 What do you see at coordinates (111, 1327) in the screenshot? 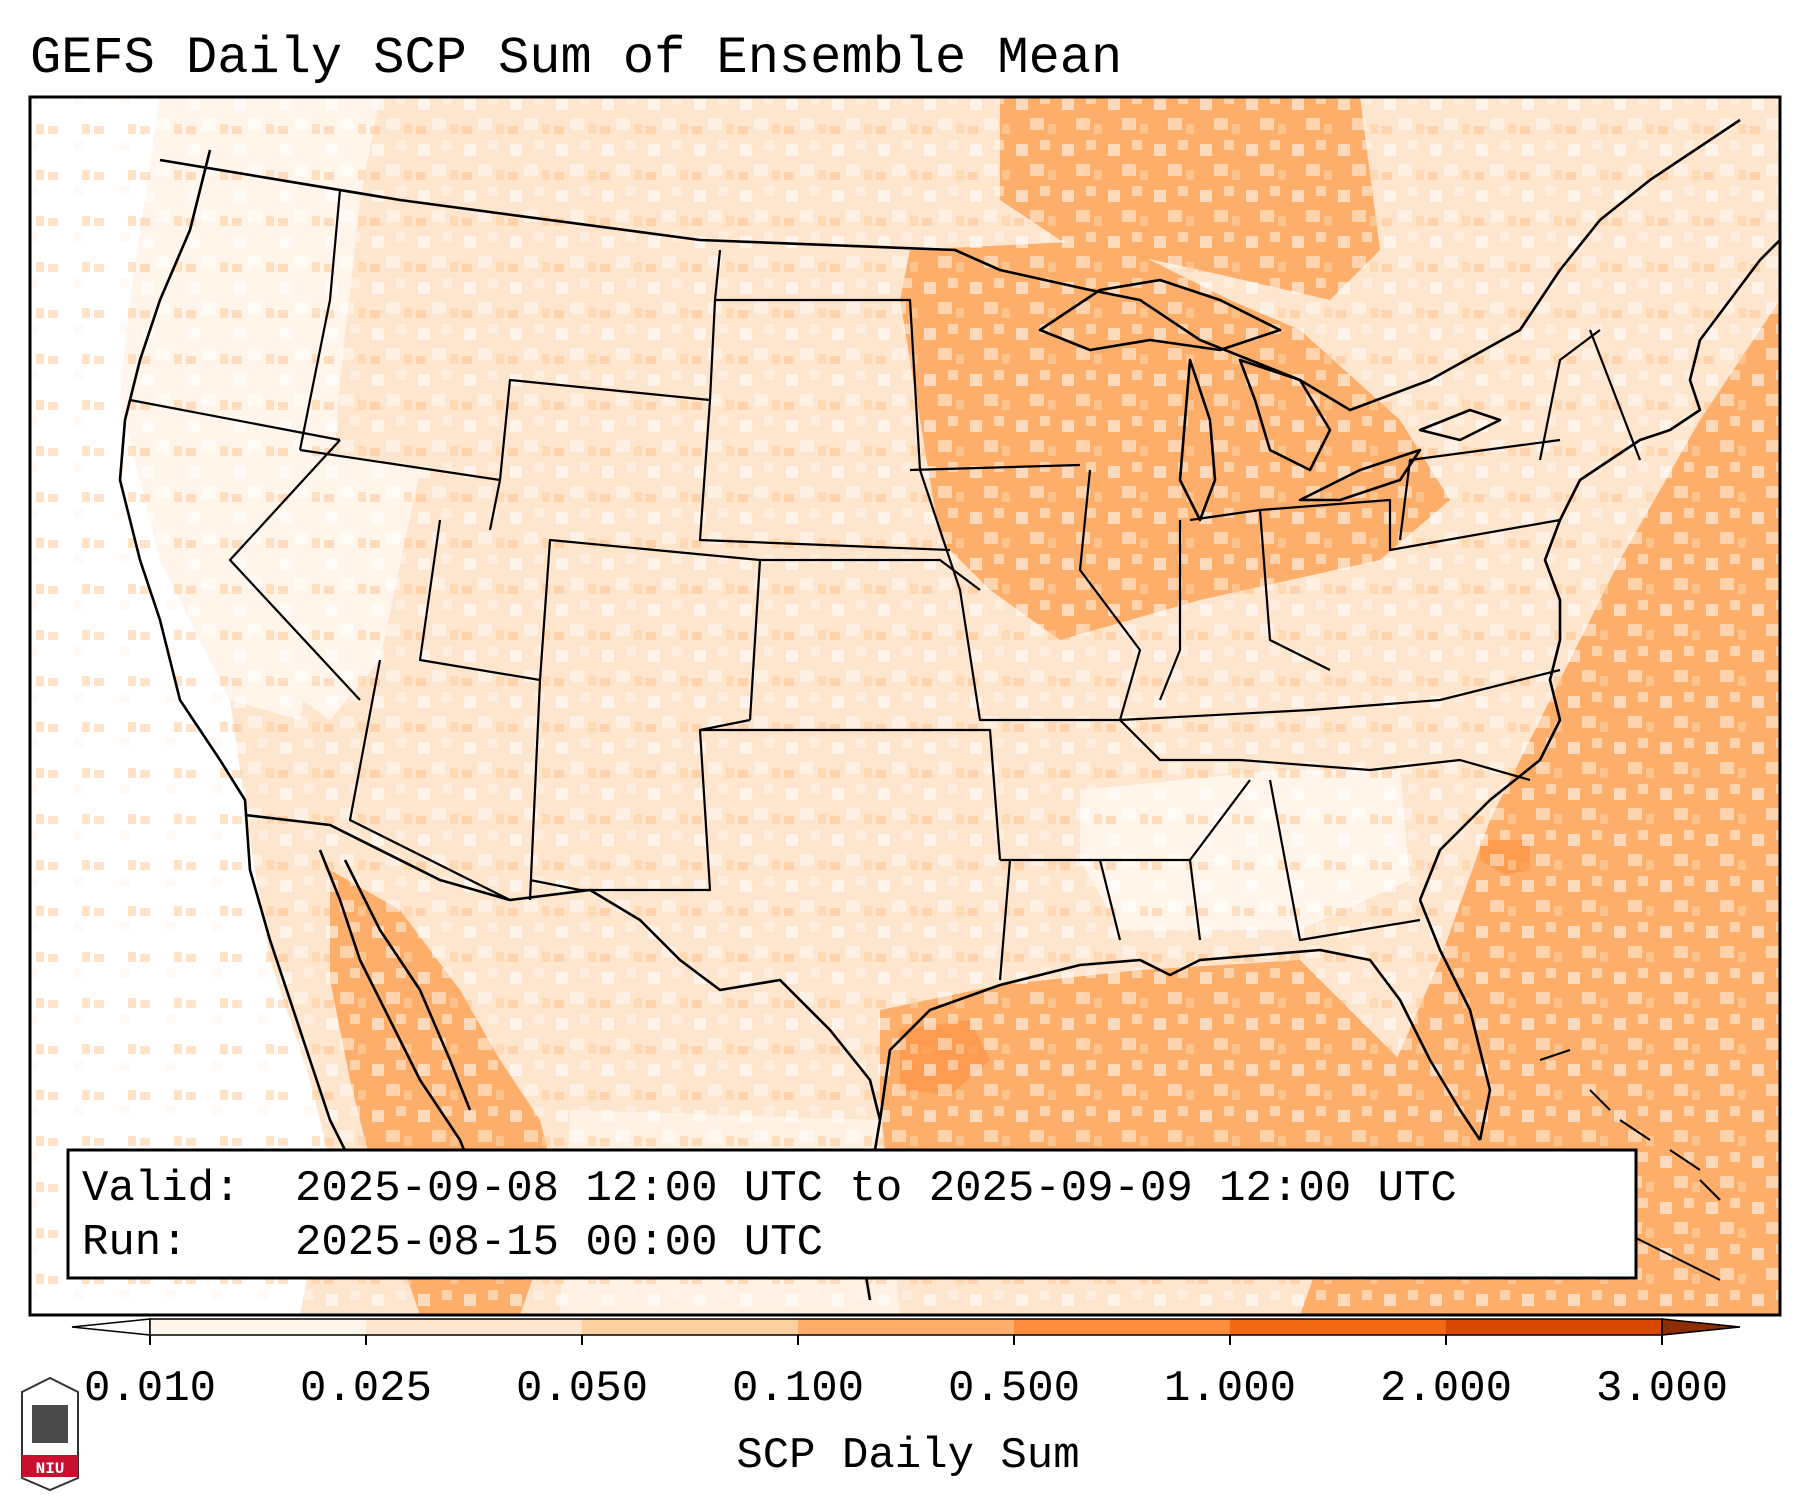
I see `colorbar-under-extension` at bounding box center [111, 1327].